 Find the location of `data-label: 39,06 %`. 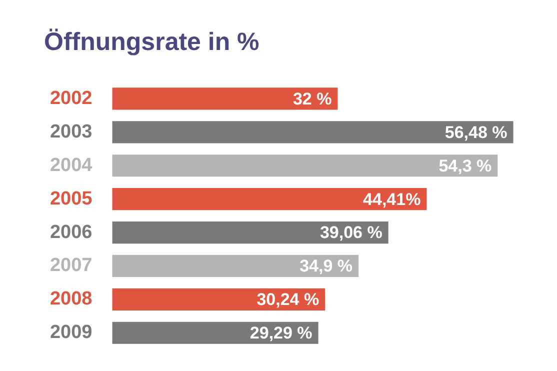

data-label: 39,06 % is located at coordinates (351, 232).